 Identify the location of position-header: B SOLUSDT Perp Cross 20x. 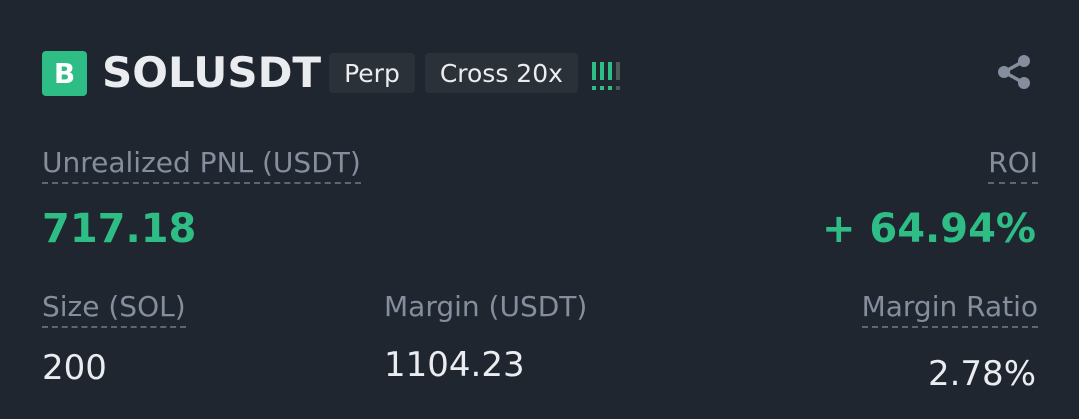
(331, 73).